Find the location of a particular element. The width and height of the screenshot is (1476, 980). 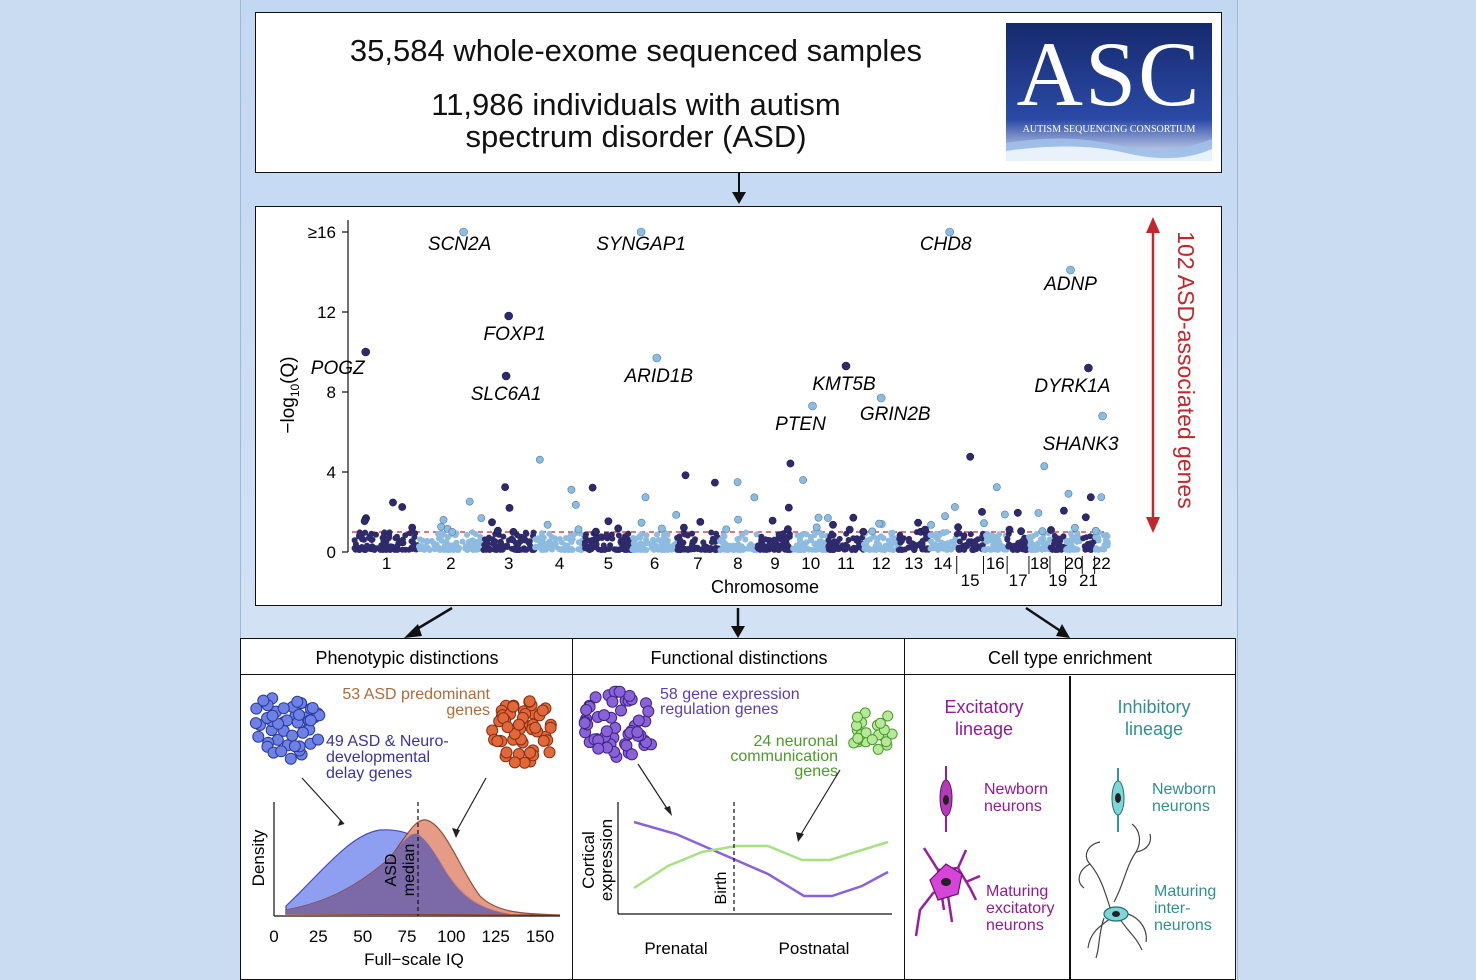

gene-label: ADNP is located at coordinates (1070, 284).